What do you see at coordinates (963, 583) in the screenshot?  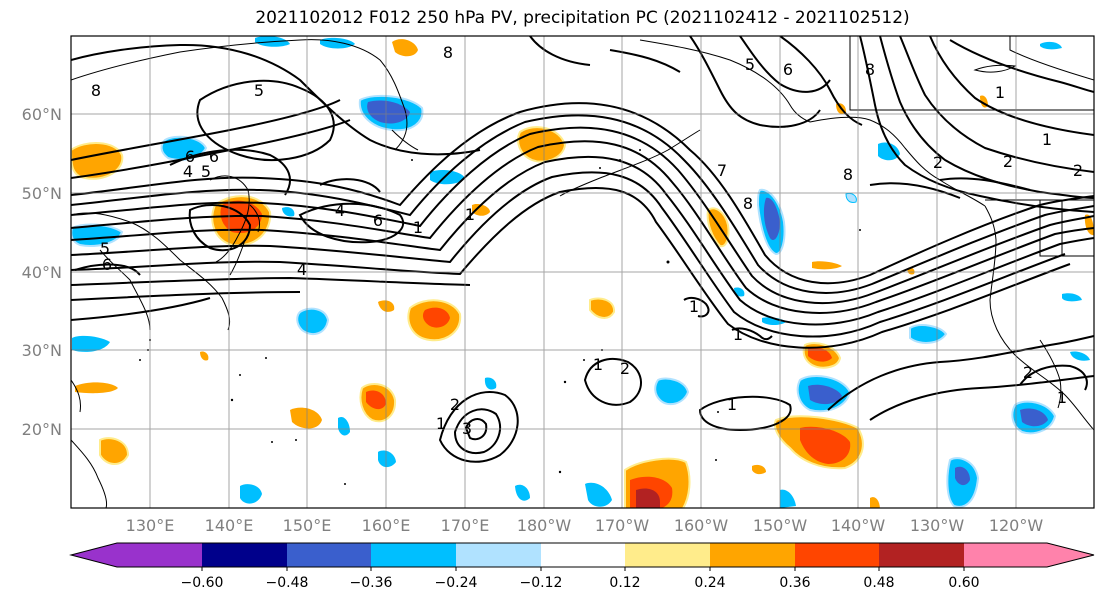 I see `colorbar-tick-label: 0.60` at bounding box center [963, 583].